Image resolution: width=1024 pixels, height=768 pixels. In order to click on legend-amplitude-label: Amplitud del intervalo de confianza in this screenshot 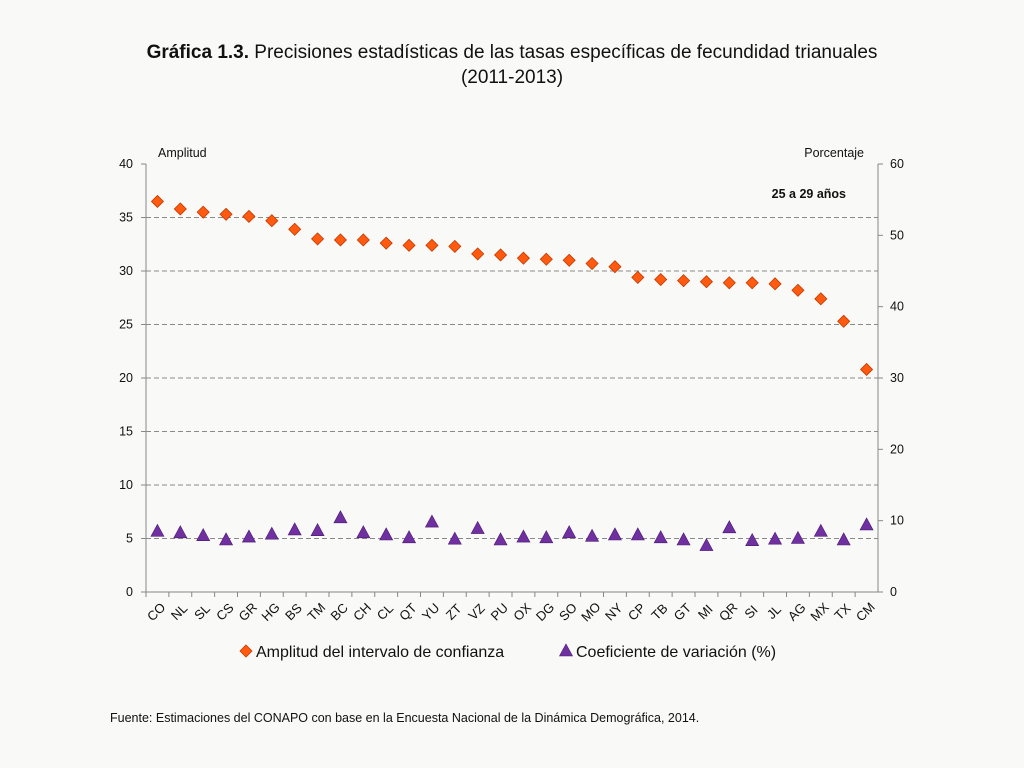, I will do `click(380, 652)`.